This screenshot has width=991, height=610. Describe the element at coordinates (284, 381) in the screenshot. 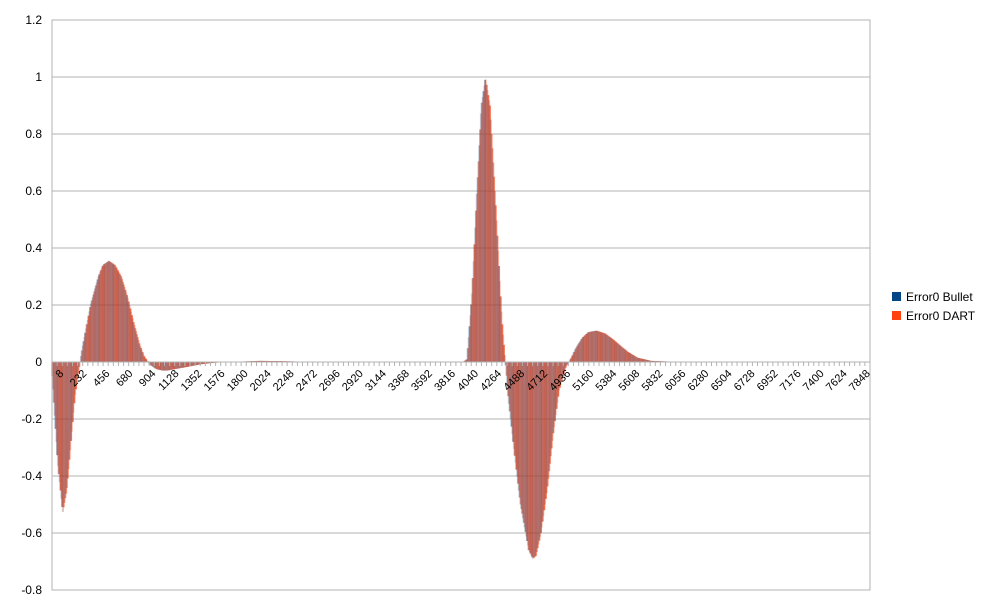

I see `x-tick-label: 2248` at that location.